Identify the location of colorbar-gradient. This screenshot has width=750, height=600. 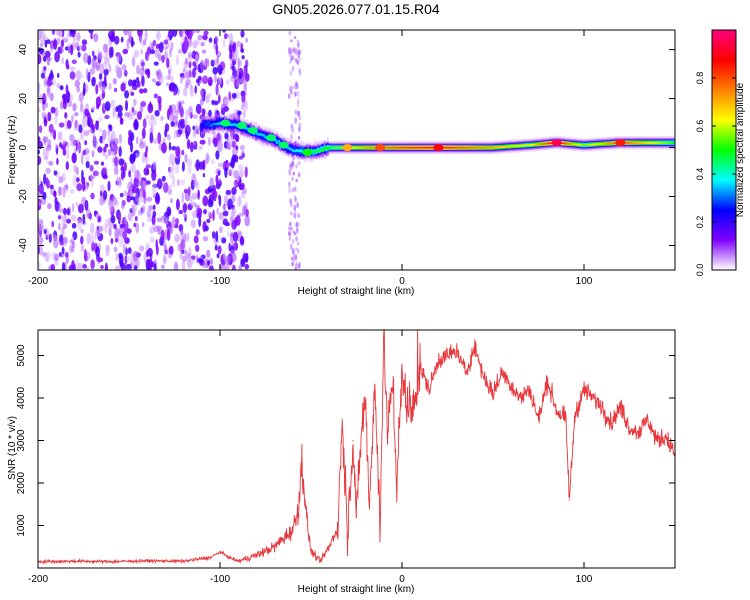
(724, 150).